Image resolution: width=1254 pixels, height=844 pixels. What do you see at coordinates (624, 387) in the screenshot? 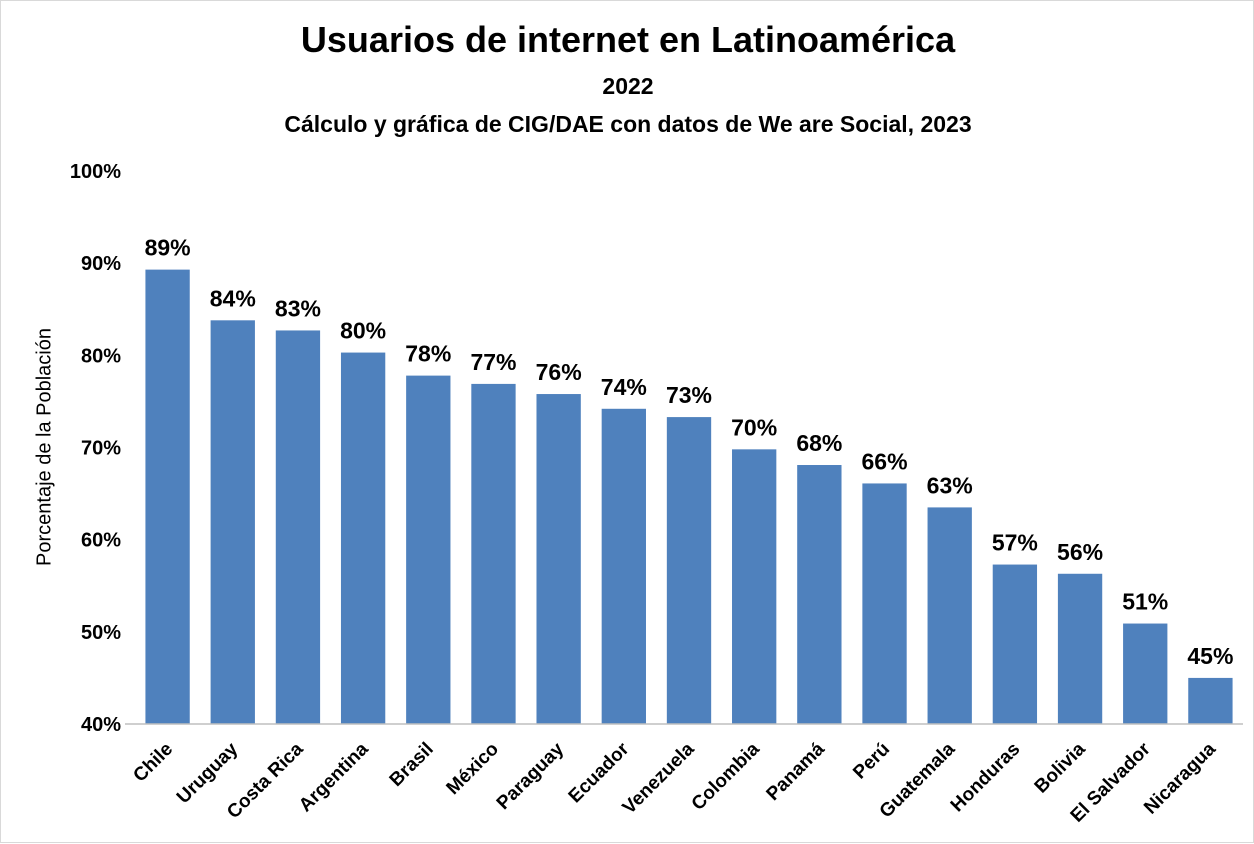
I see `bar-value-label: 74%` at bounding box center [624, 387].